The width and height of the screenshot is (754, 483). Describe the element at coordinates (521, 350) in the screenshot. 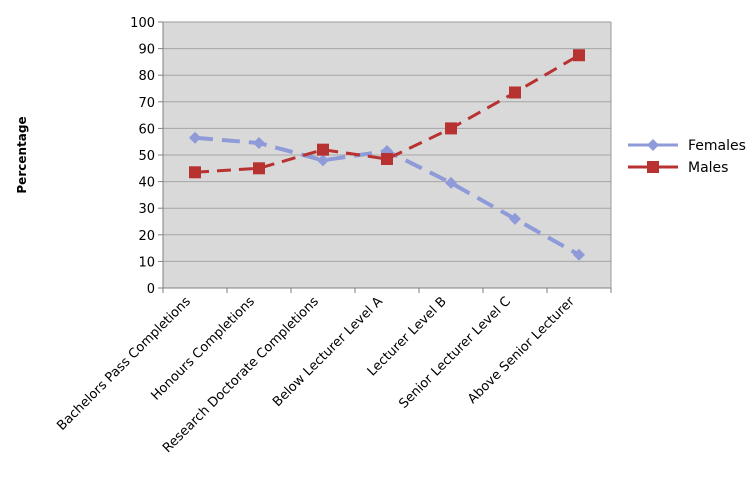

I see `x-tick-label: Above Senior Lecturer` at that location.